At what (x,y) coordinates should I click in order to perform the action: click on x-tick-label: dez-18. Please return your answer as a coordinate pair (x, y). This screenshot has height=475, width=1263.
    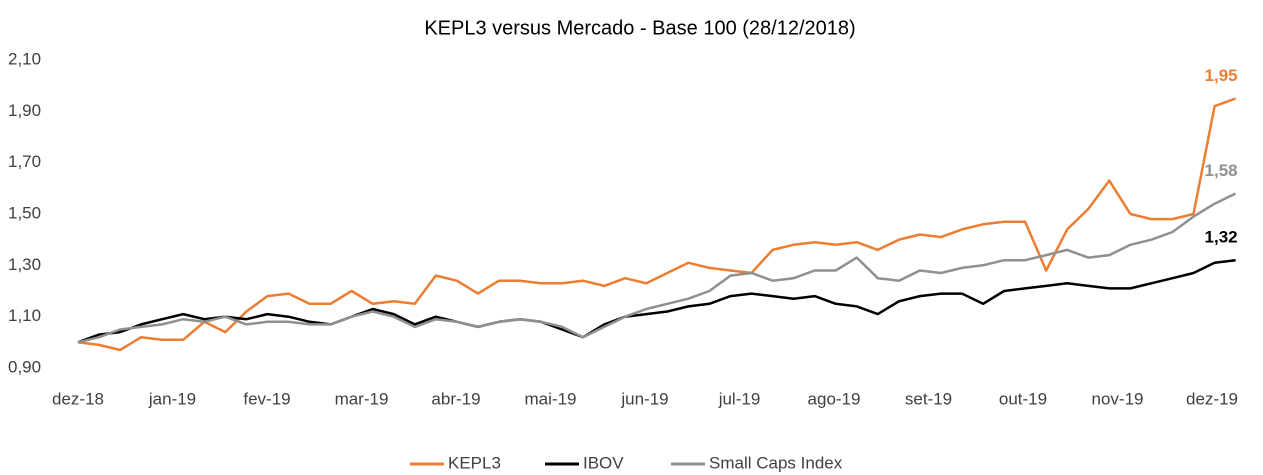
    Looking at the image, I should click on (78, 398).